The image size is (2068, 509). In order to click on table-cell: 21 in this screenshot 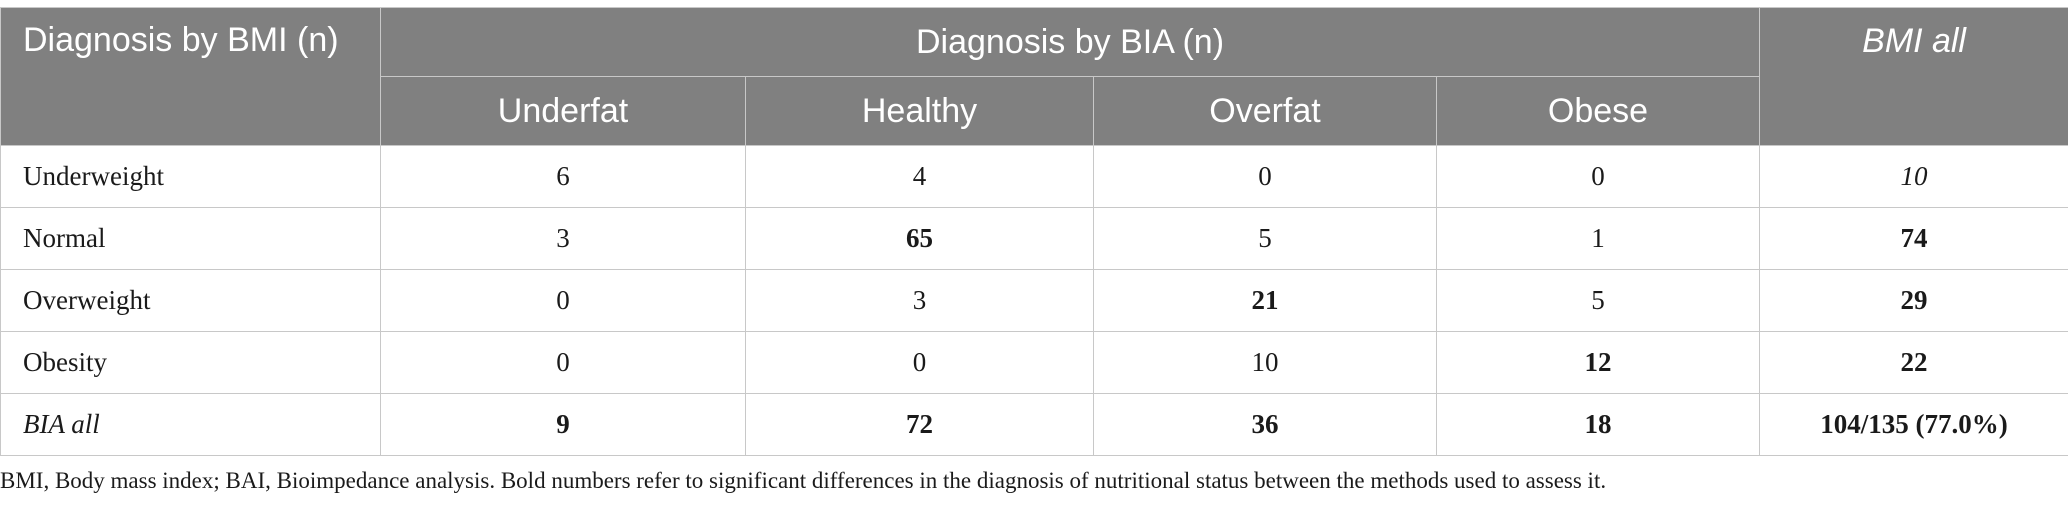, I will do `click(1265, 300)`.